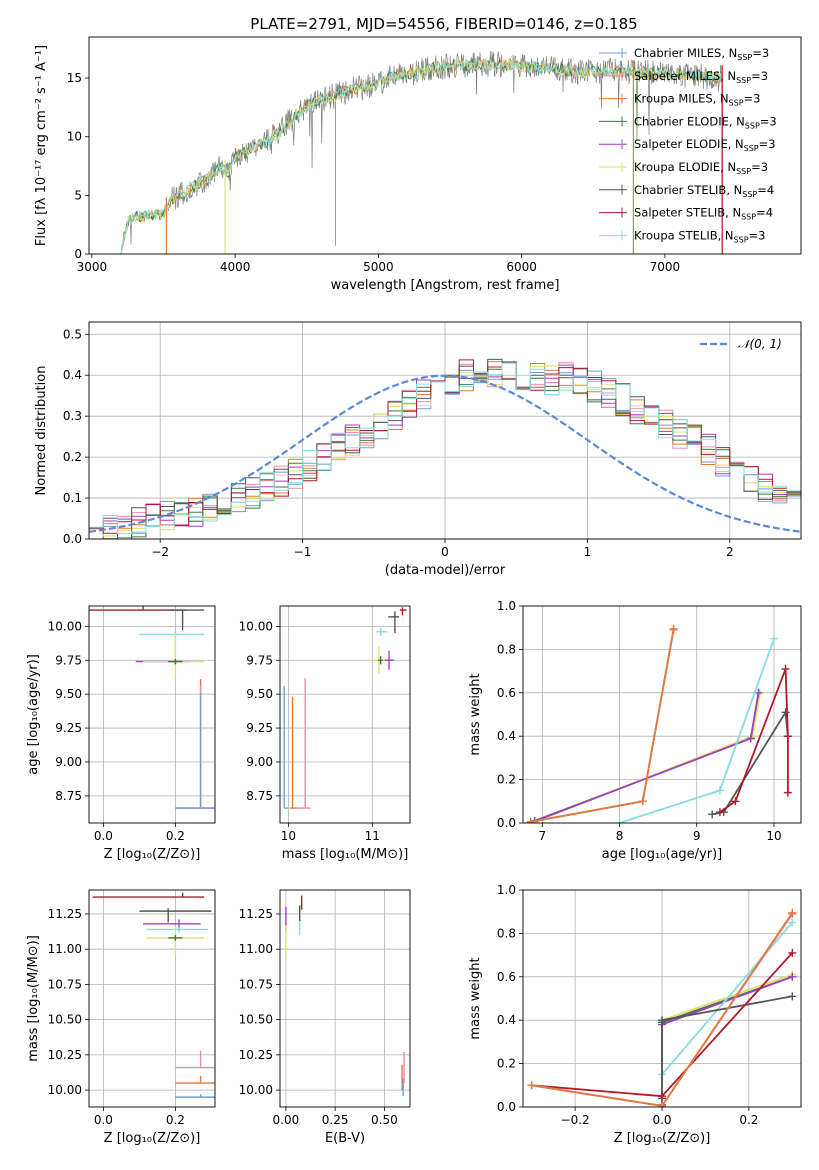 This screenshot has height=1170, width=819. I want to click on spectrum-legend-label: Salpeter MILES, NSSP=3, so click(701, 77).